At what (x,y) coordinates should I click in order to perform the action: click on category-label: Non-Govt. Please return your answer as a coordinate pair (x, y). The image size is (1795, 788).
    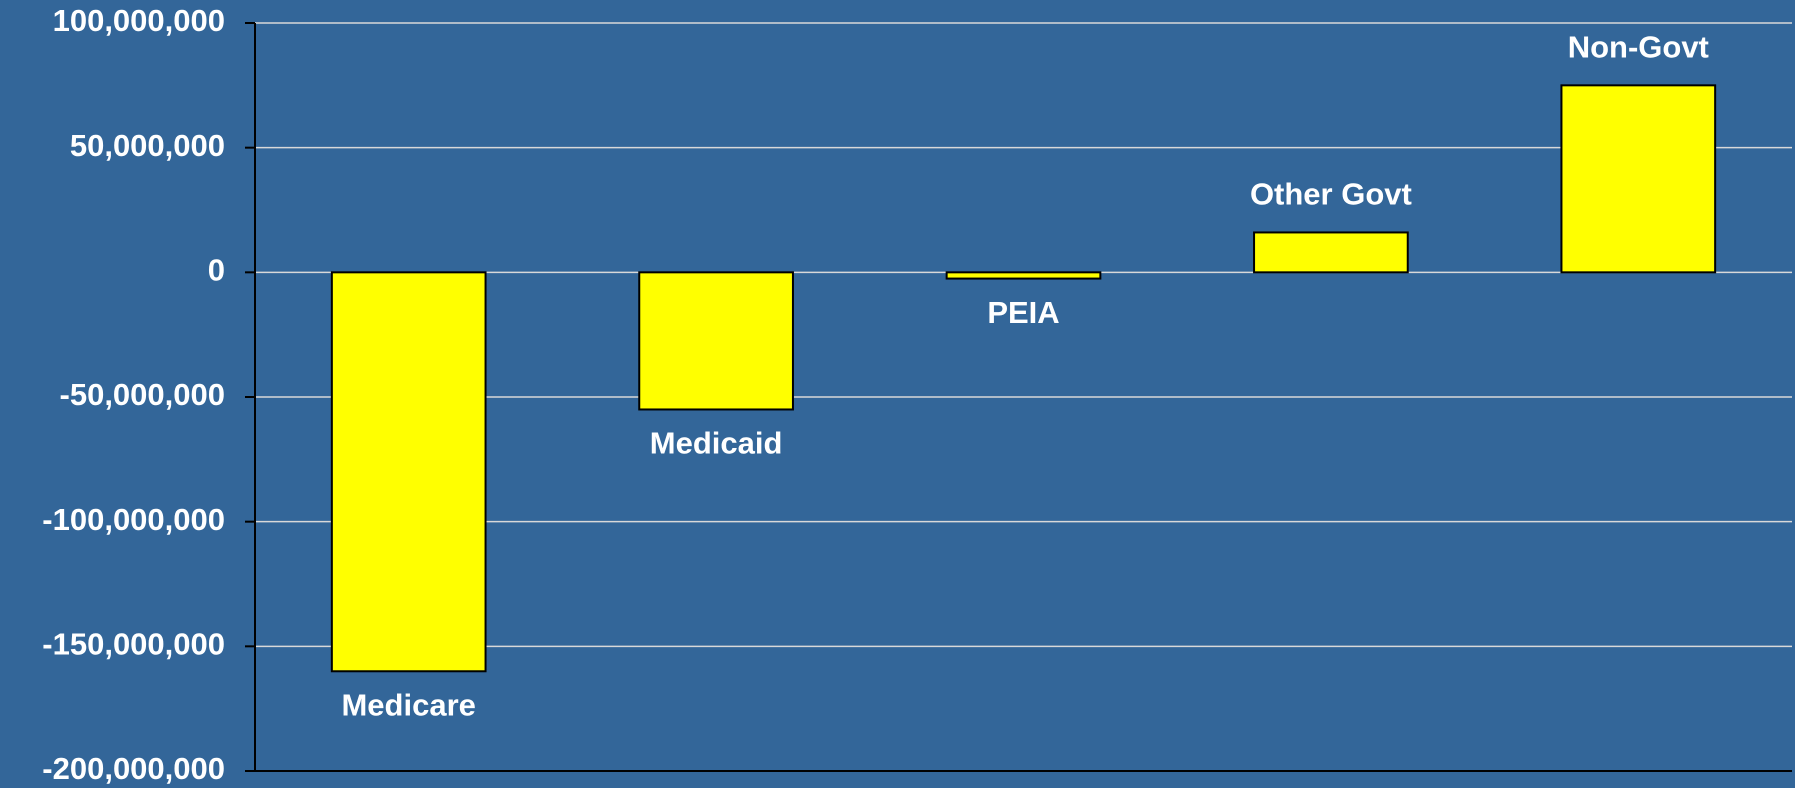
    Looking at the image, I should click on (1638, 47).